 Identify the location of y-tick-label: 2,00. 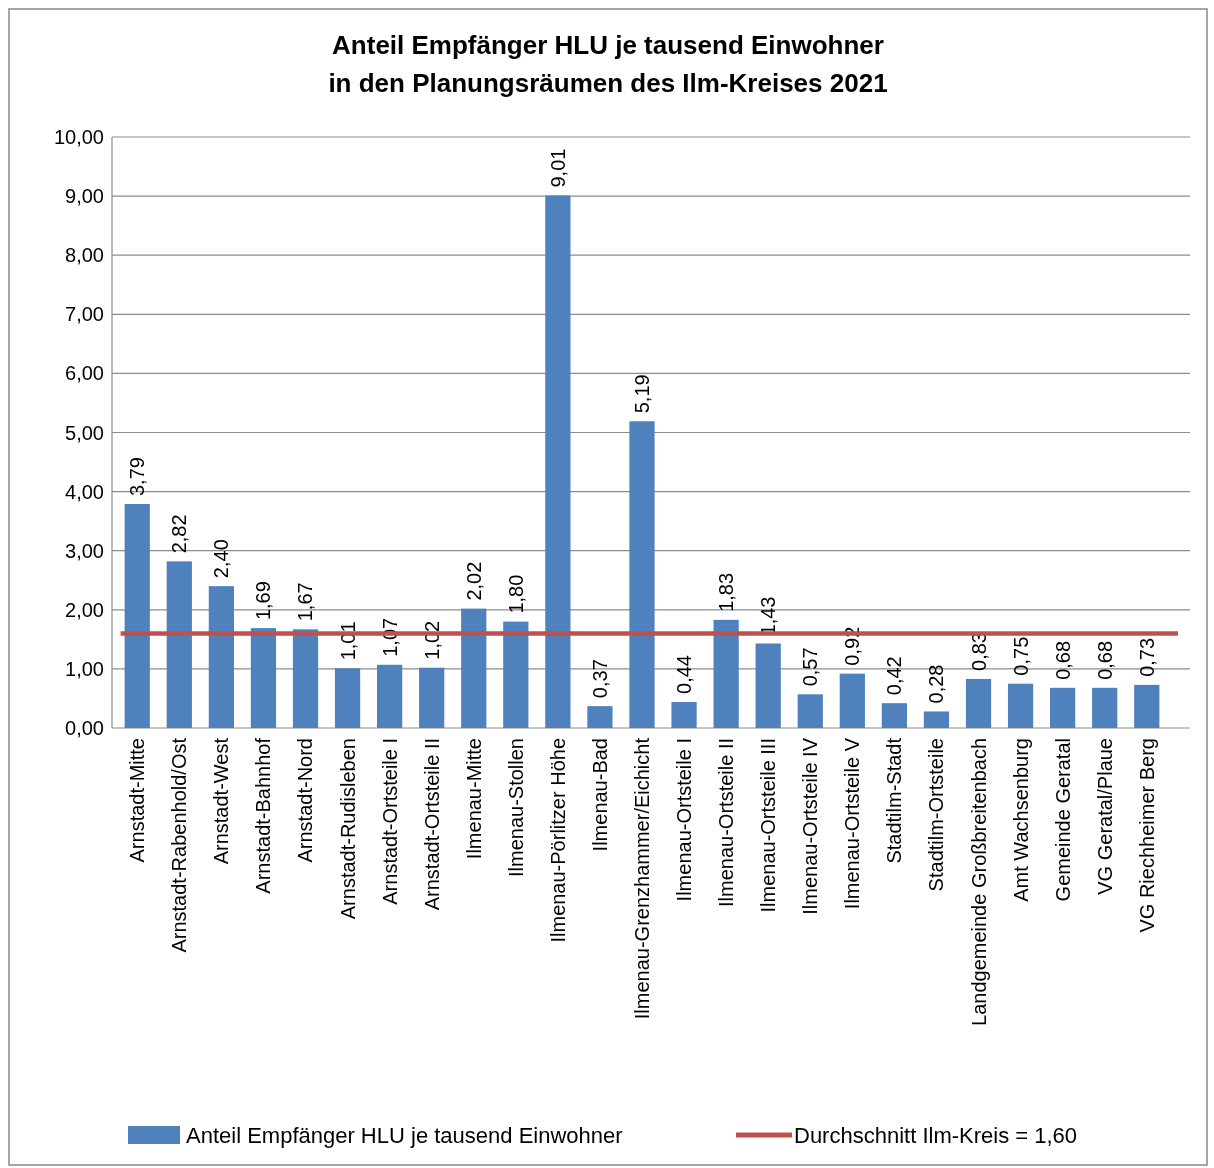
(84, 609).